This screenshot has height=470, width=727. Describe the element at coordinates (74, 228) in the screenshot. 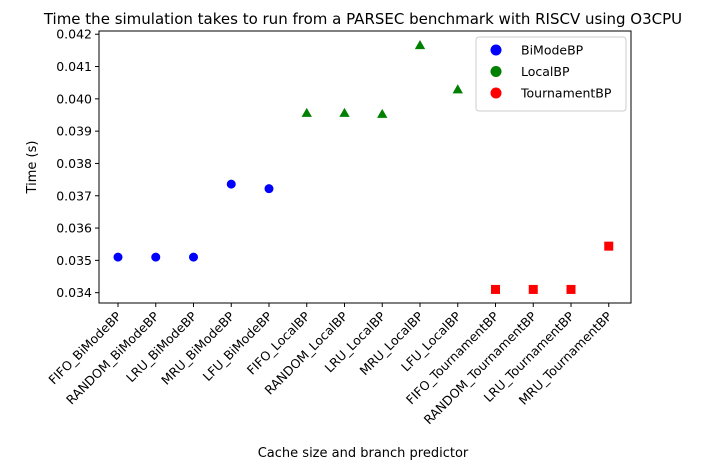

I see `y-tick-label: 0.036` at that location.